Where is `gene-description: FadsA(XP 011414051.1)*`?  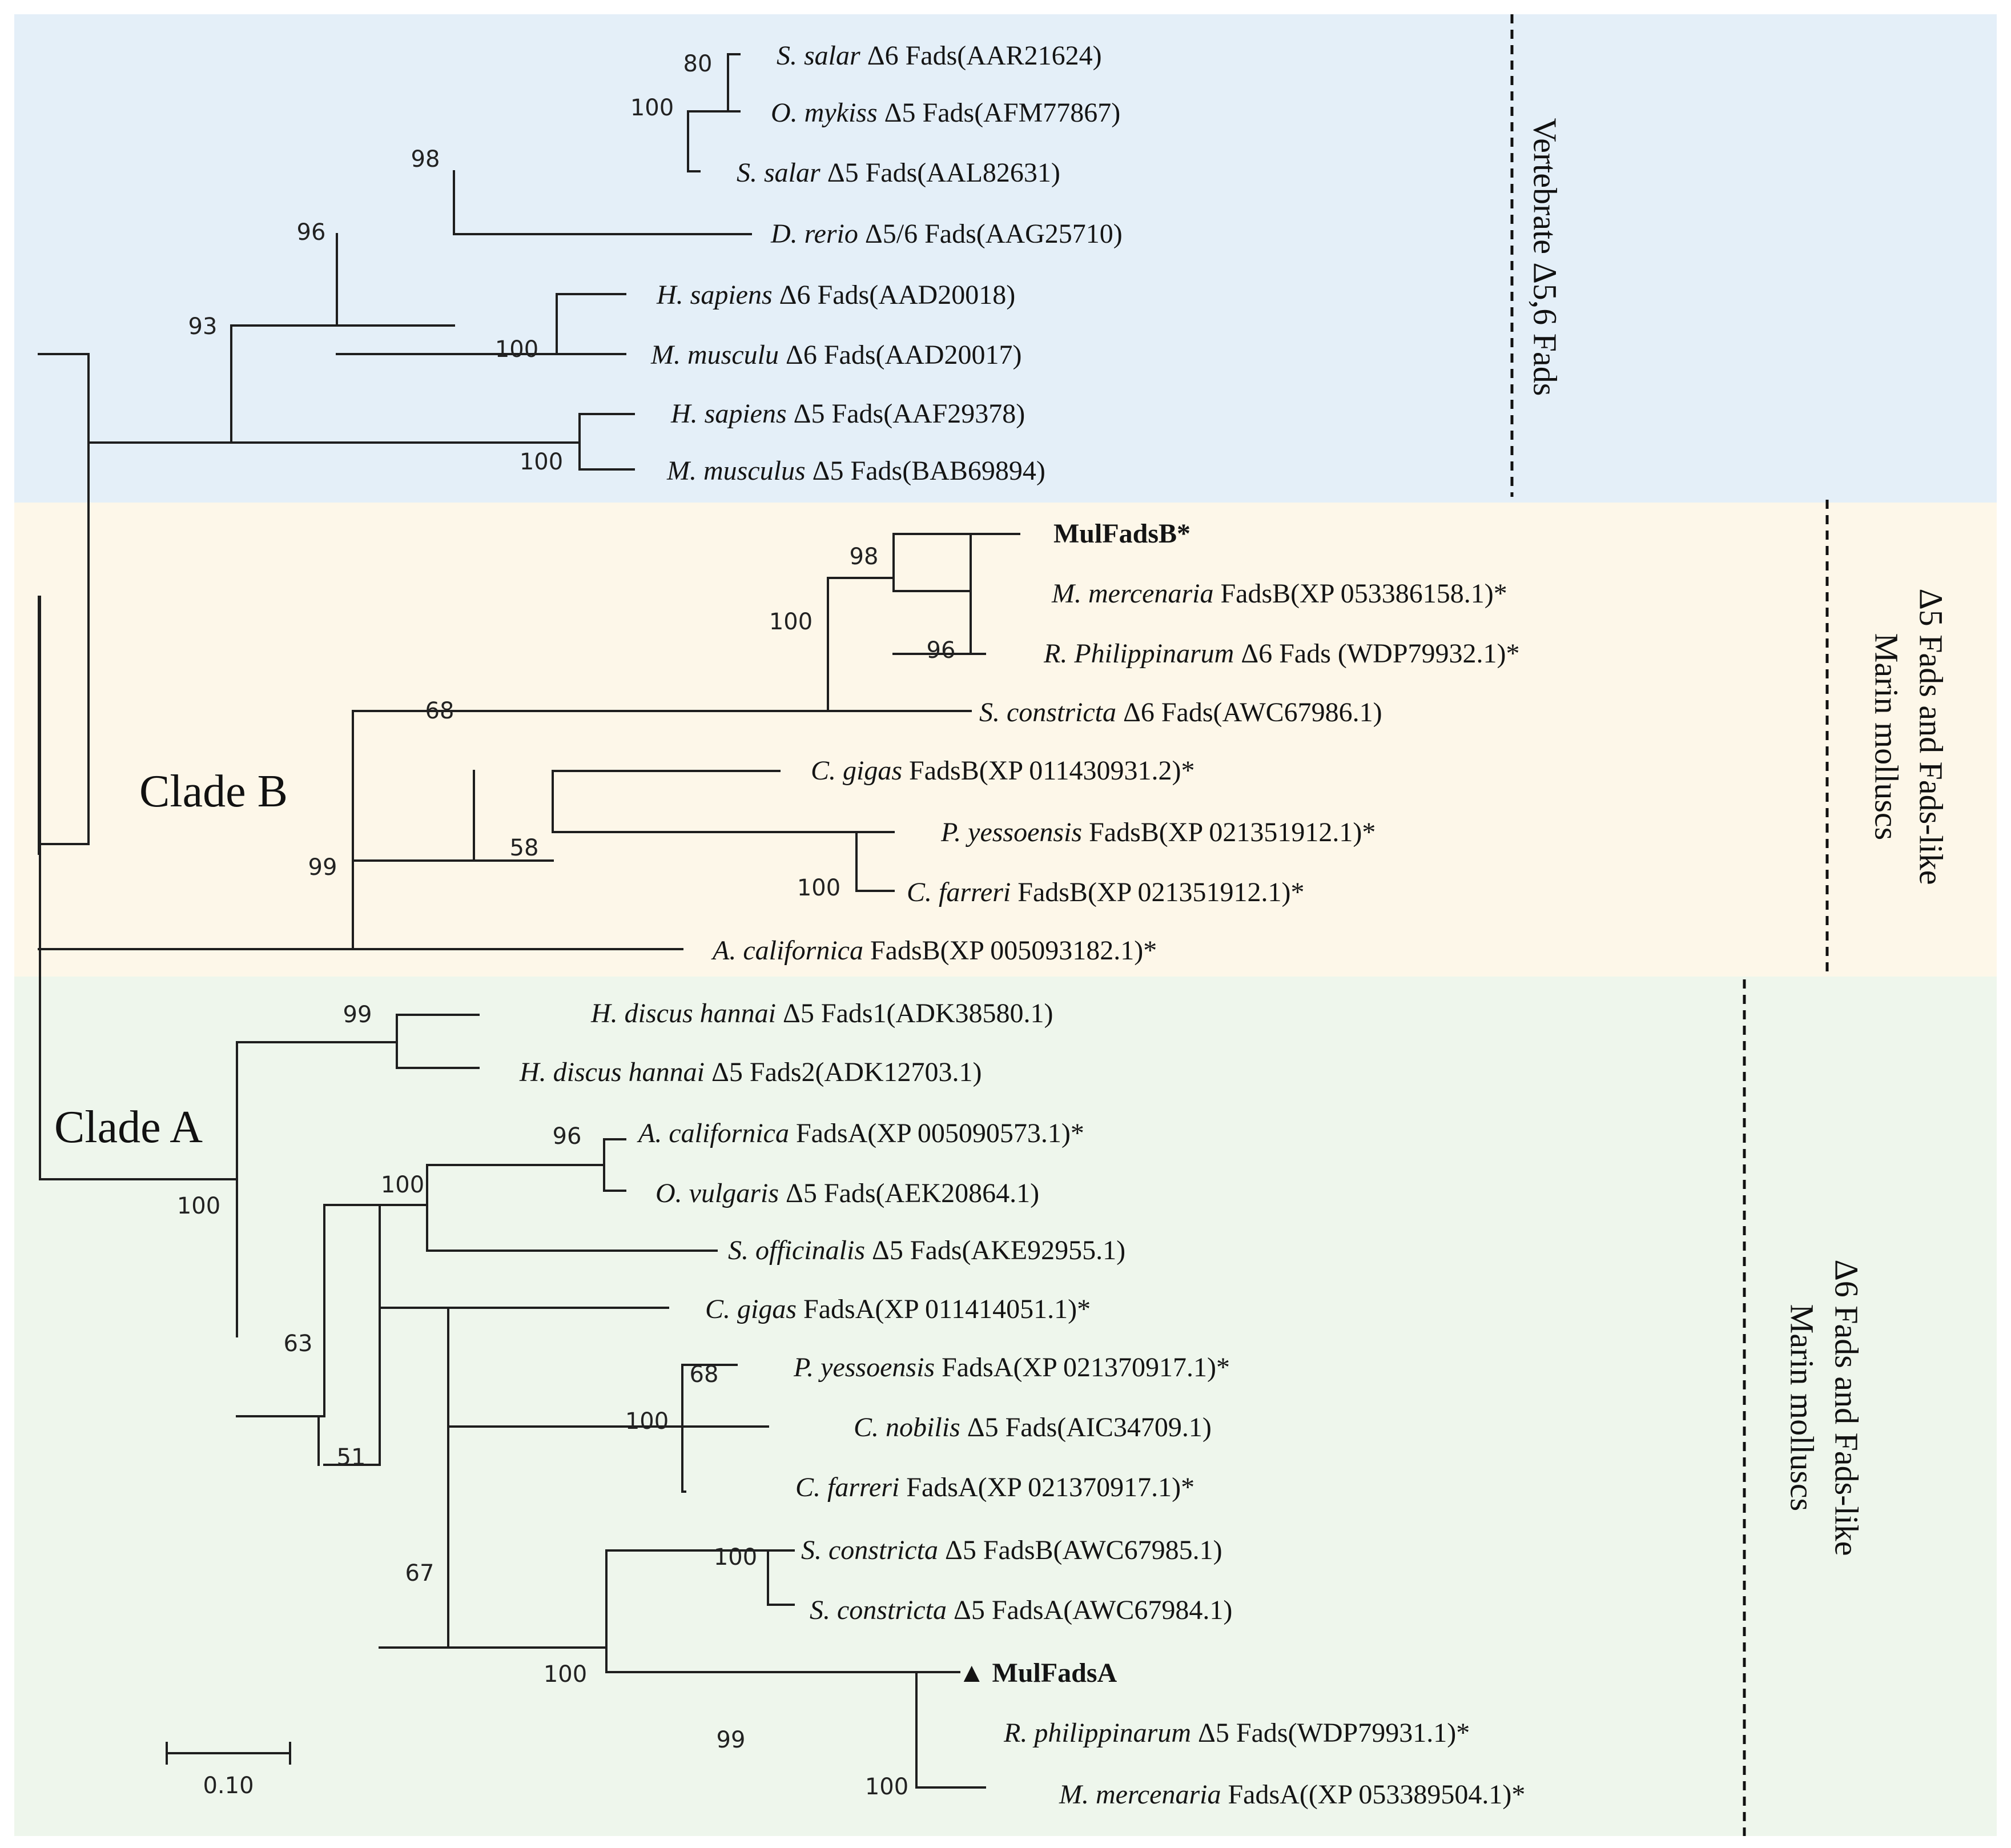
gene-description: FadsA(XP 011414051.1)* is located at coordinates (944, 1309).